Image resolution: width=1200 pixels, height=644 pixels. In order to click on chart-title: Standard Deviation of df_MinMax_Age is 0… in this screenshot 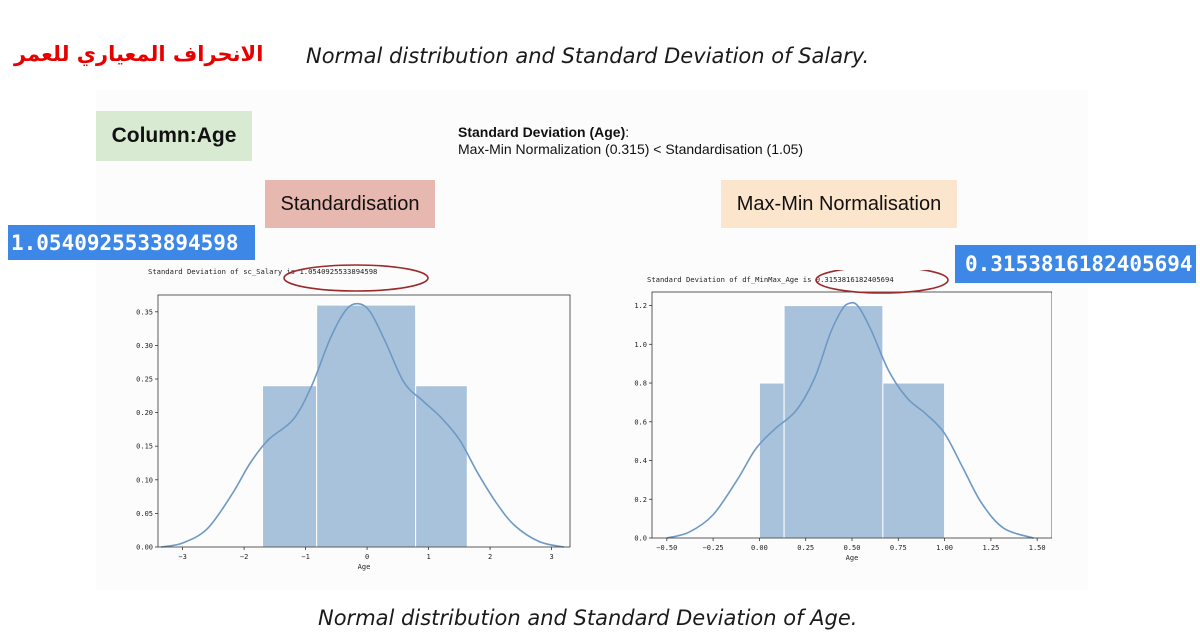, I will do `click(770, 279)`.